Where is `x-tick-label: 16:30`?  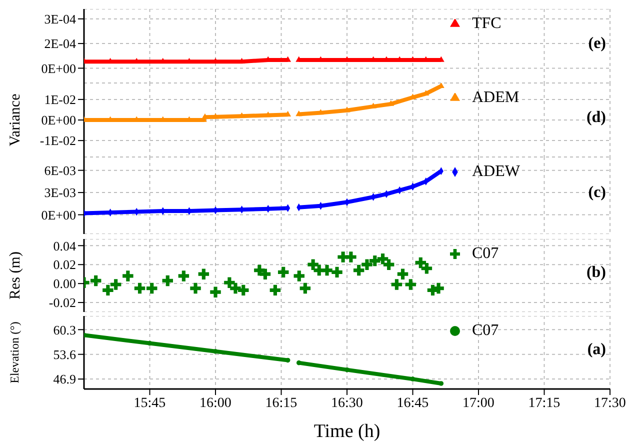 x-tick-label: 16:30 is located at coordinates (347, 403).